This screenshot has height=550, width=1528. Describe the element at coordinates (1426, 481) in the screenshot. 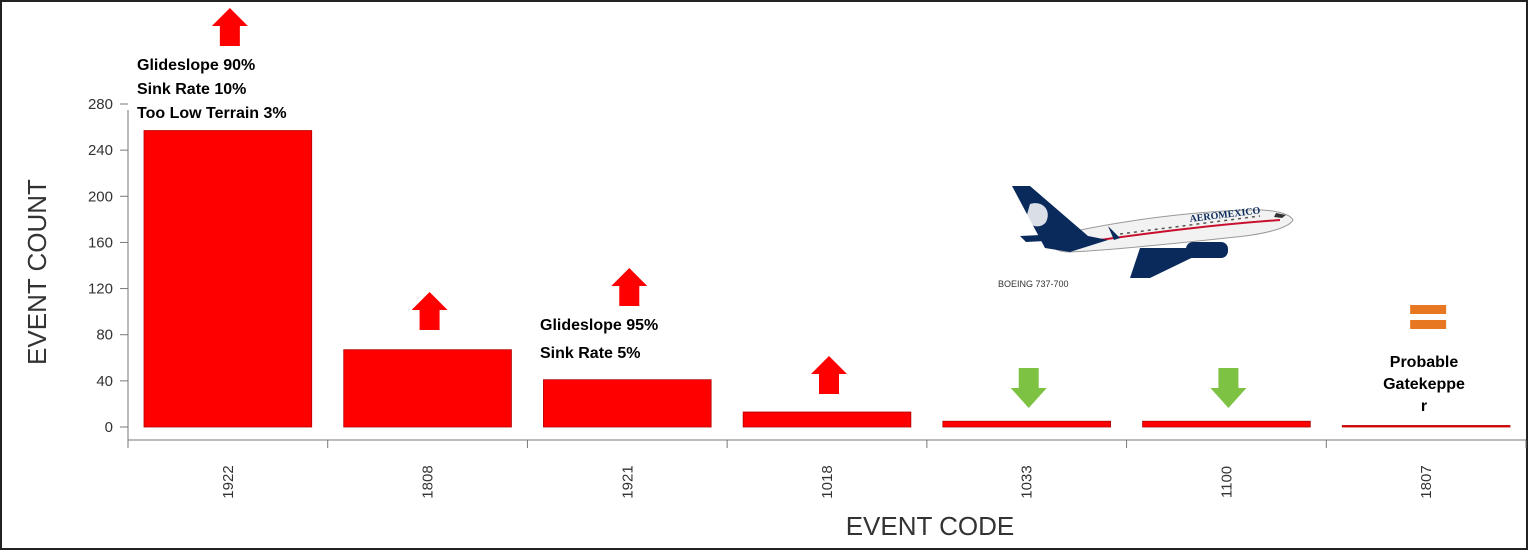

I see `x-tick-label: 1807` at that location.